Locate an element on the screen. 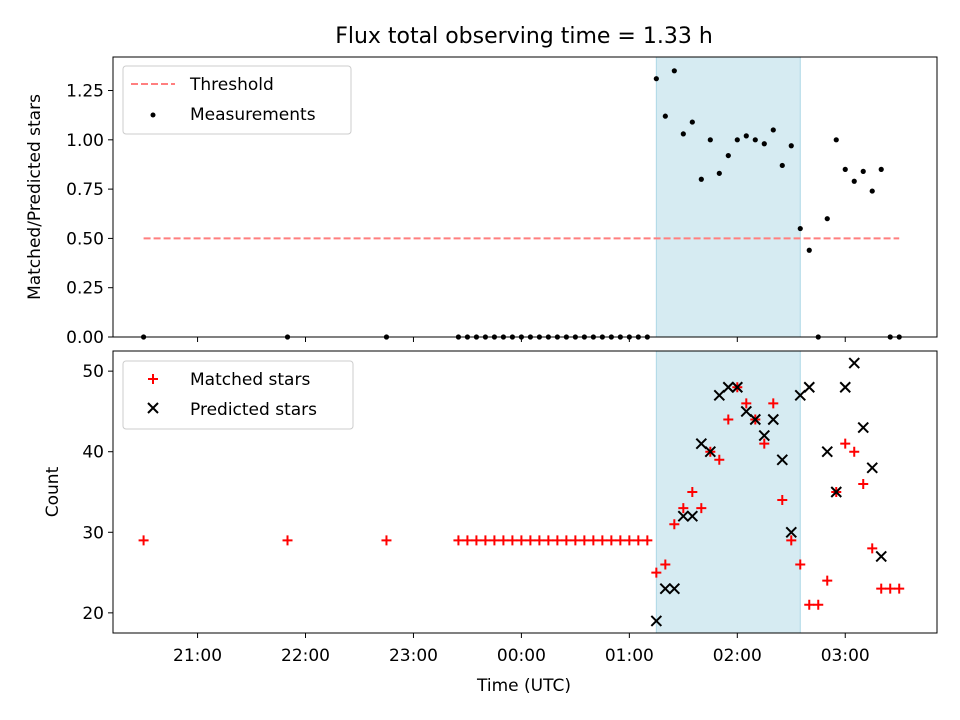  x-axis-label: Time (UTC) is located at coordinates (523, 686).